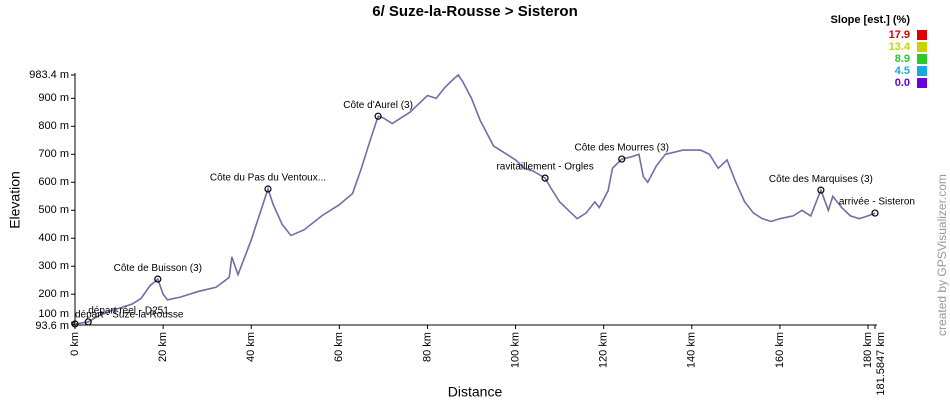 The image size is (950, 400). I want to click on waypoint-label: Côte de Buisson (3), so click(158, 268).